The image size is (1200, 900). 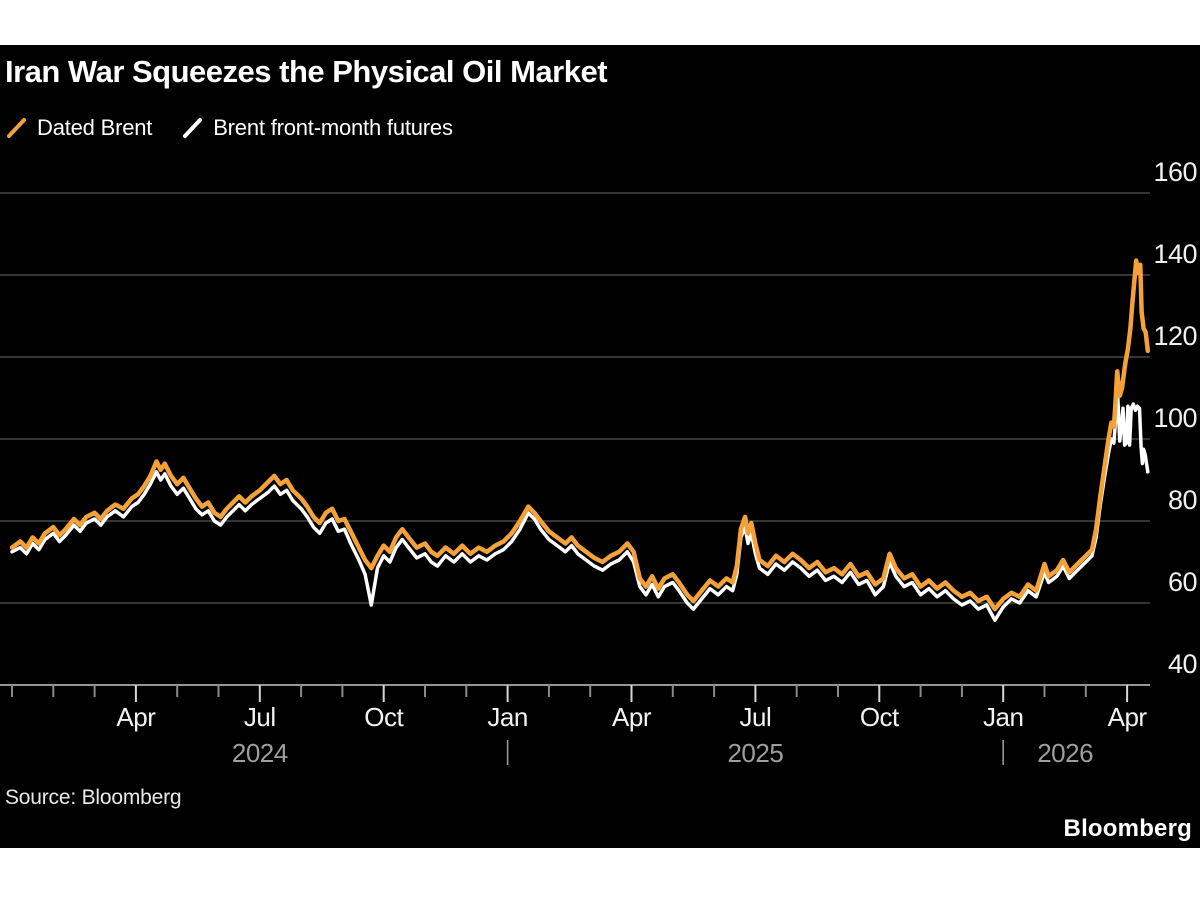 I want to click on y-axis-label-140: 140, so click(x=1175, y=254).